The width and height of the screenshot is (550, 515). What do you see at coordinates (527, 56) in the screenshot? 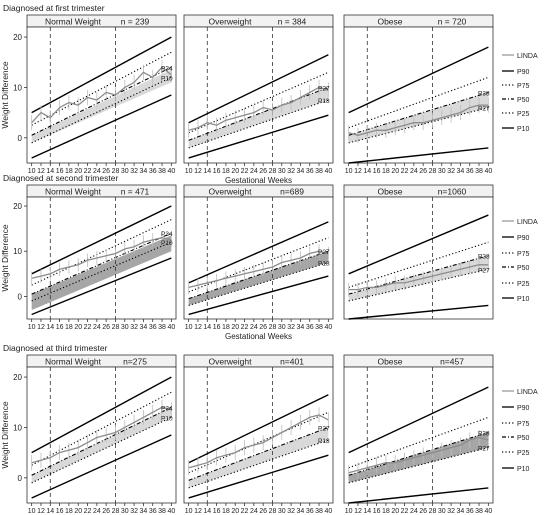
I see `legend-label: LINDA` at bounding box center [527, 56].